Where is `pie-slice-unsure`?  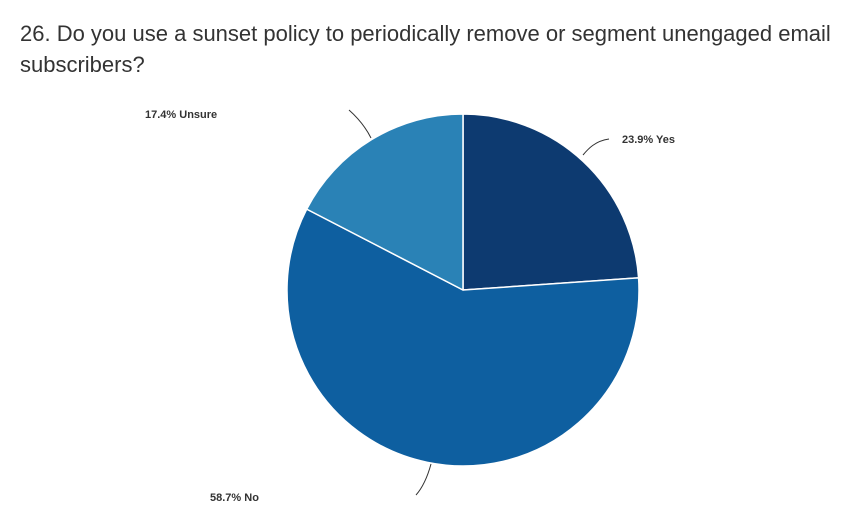
pie-slice-unsure is located at coordinates (384, 202).